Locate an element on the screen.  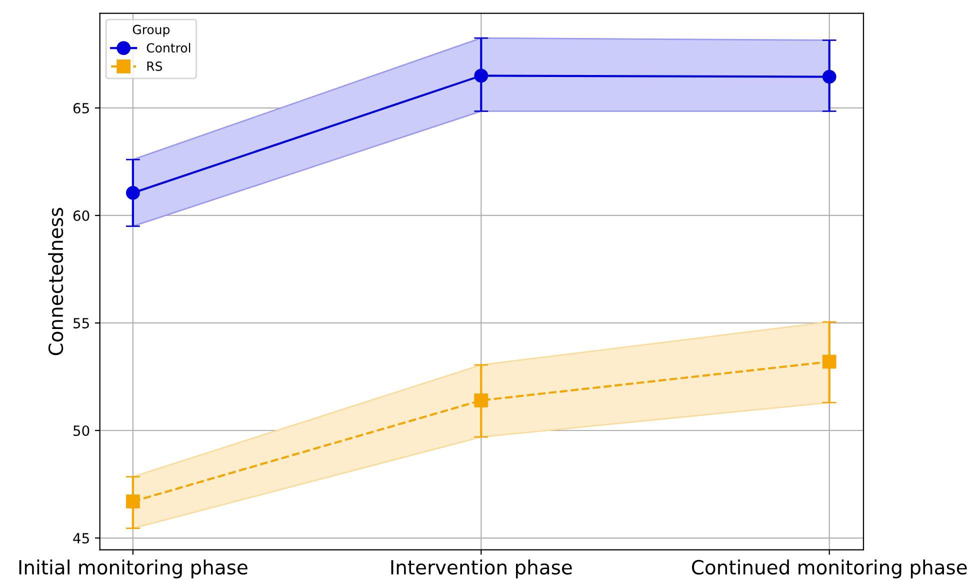
legend-label: RS is located at coordinates (154, 66).